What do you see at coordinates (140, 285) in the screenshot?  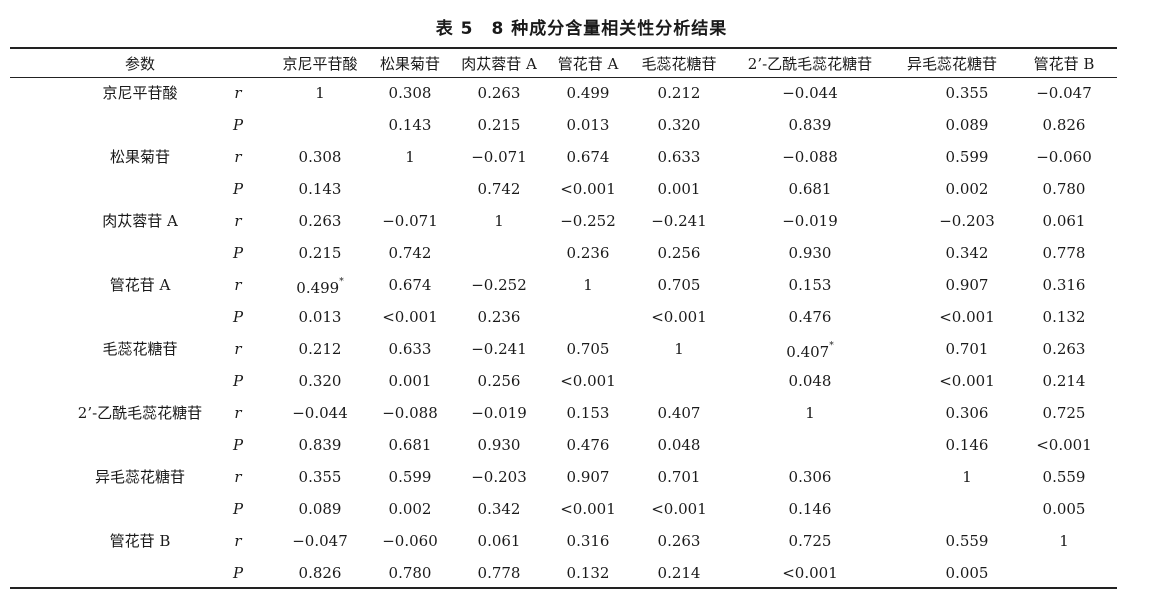 I see `row-parameter: 管花苷 A` at bounding box center [140, 285].